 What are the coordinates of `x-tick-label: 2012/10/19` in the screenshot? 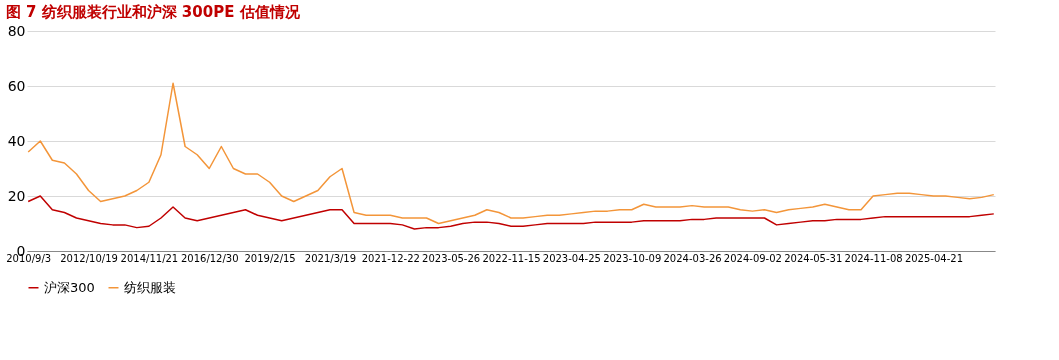 It's located at (89, 258).